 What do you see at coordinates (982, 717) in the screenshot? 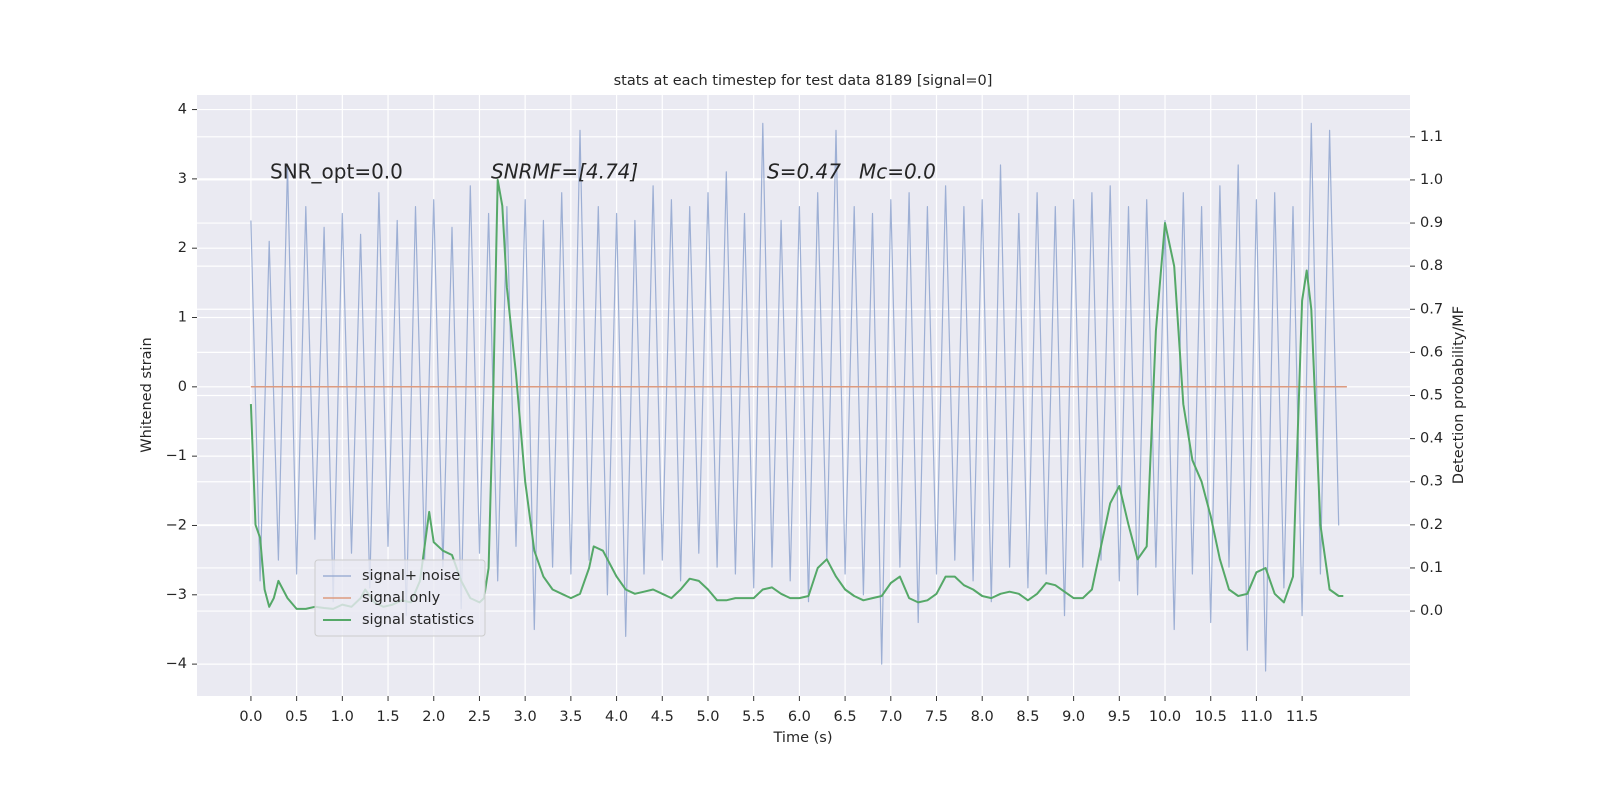
I see `x-tick-label: 8.0` at bounding box center [982, 717].